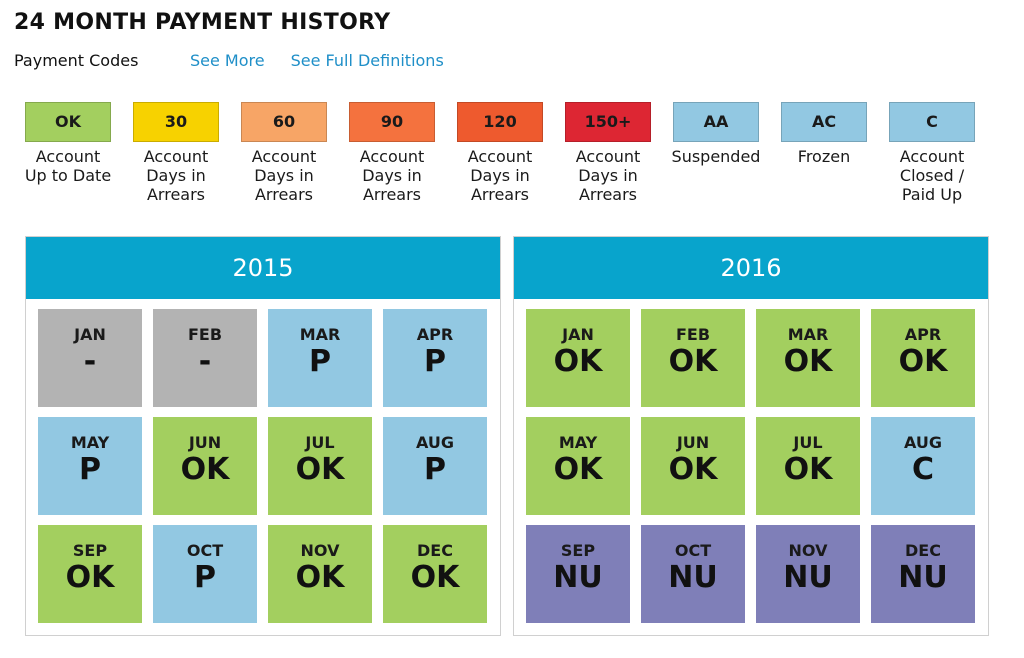  What do you see at coordinates (578, 466) in the screenshot?
I see `month-cell: MAY OK` at bounding box center [578, 466].